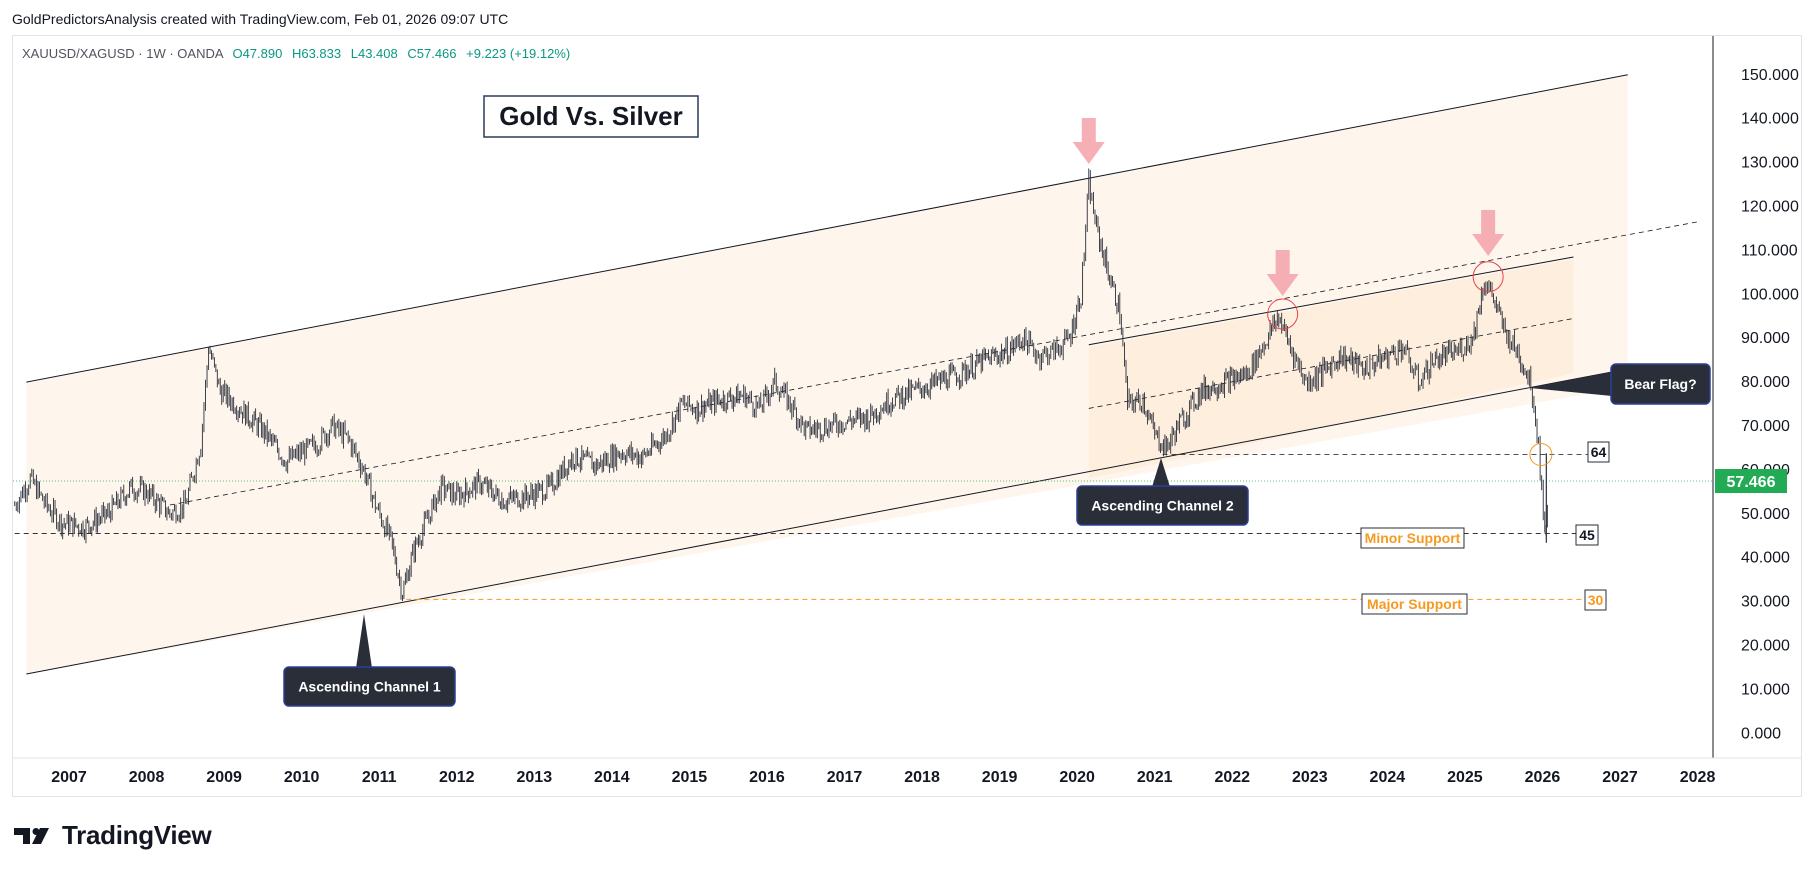 This screenshot has height=872, width=1814. Describe the element at coordinates (1282, 273) in the screenshot. I see `down-arrow-2022` at that location.